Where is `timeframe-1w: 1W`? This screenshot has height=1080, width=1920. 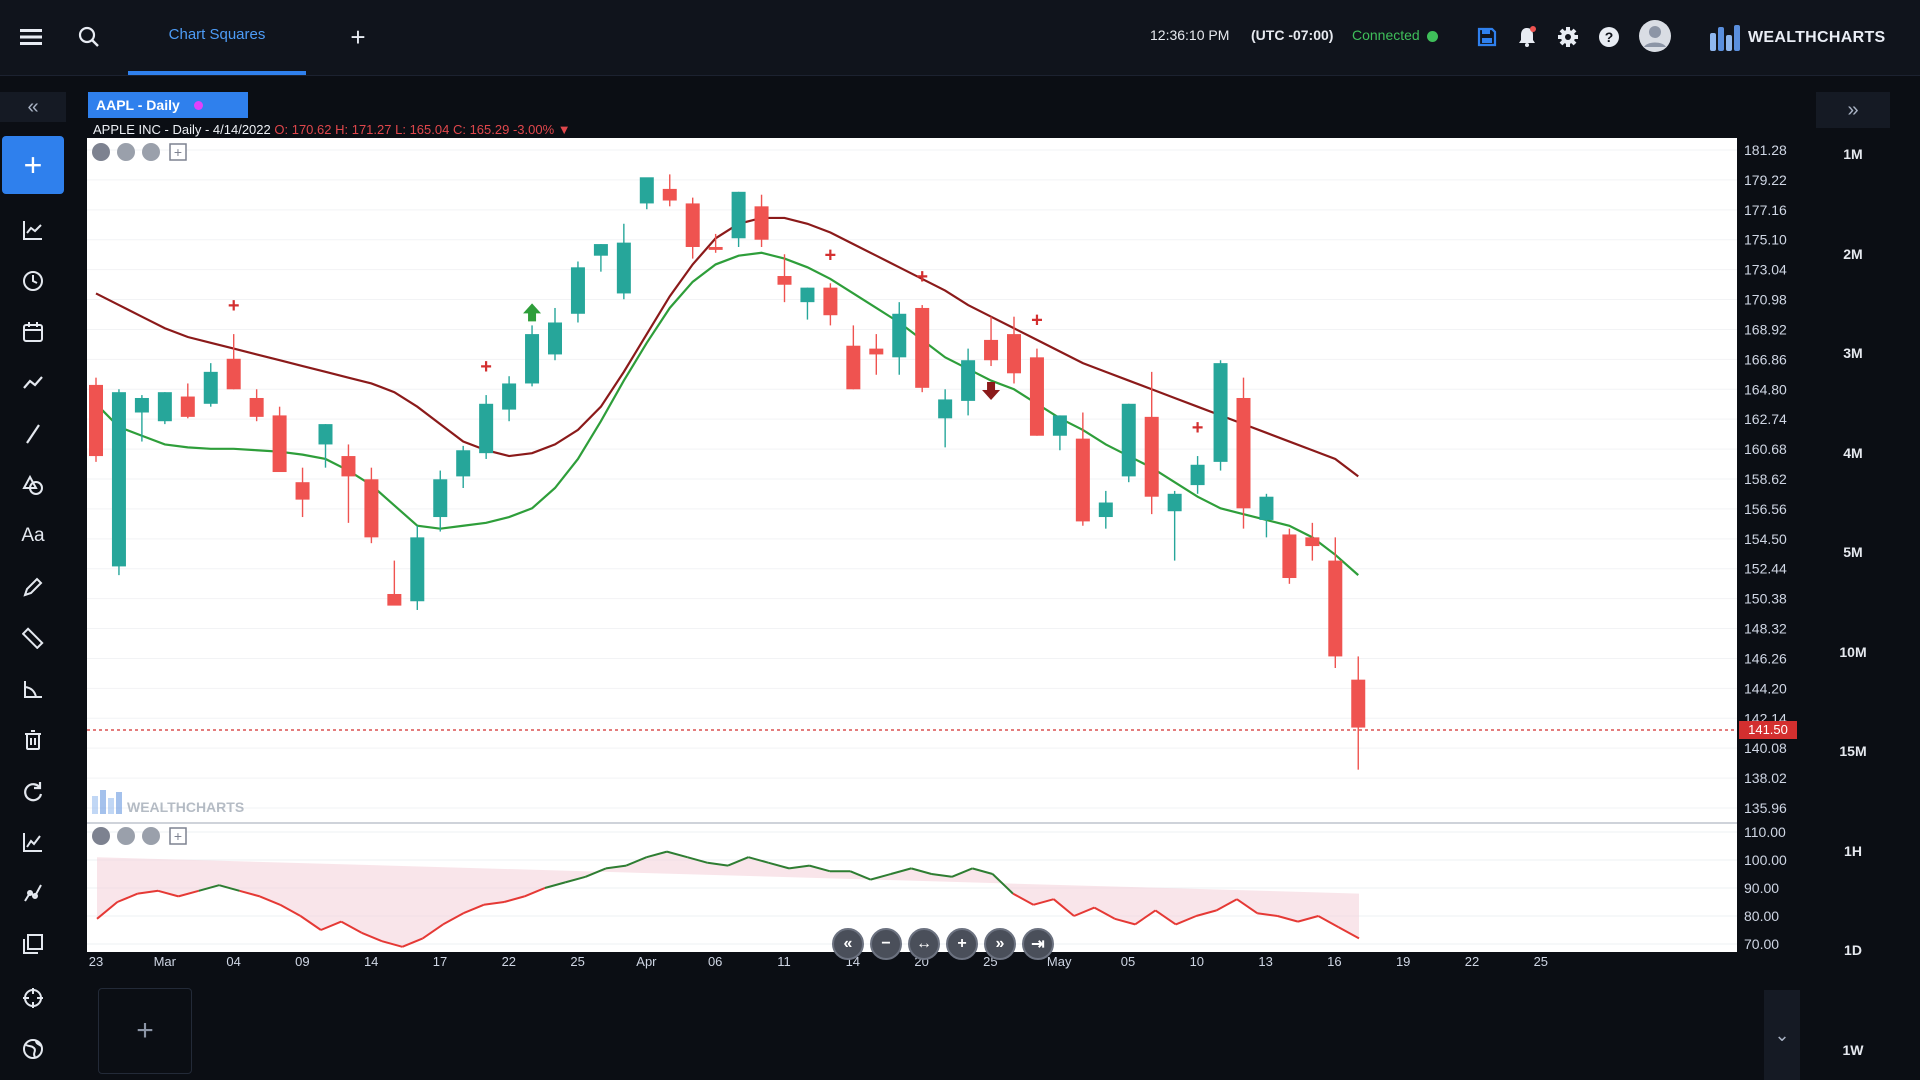
timeframe-1w: 1W is located at coordinates (1853, 1049).